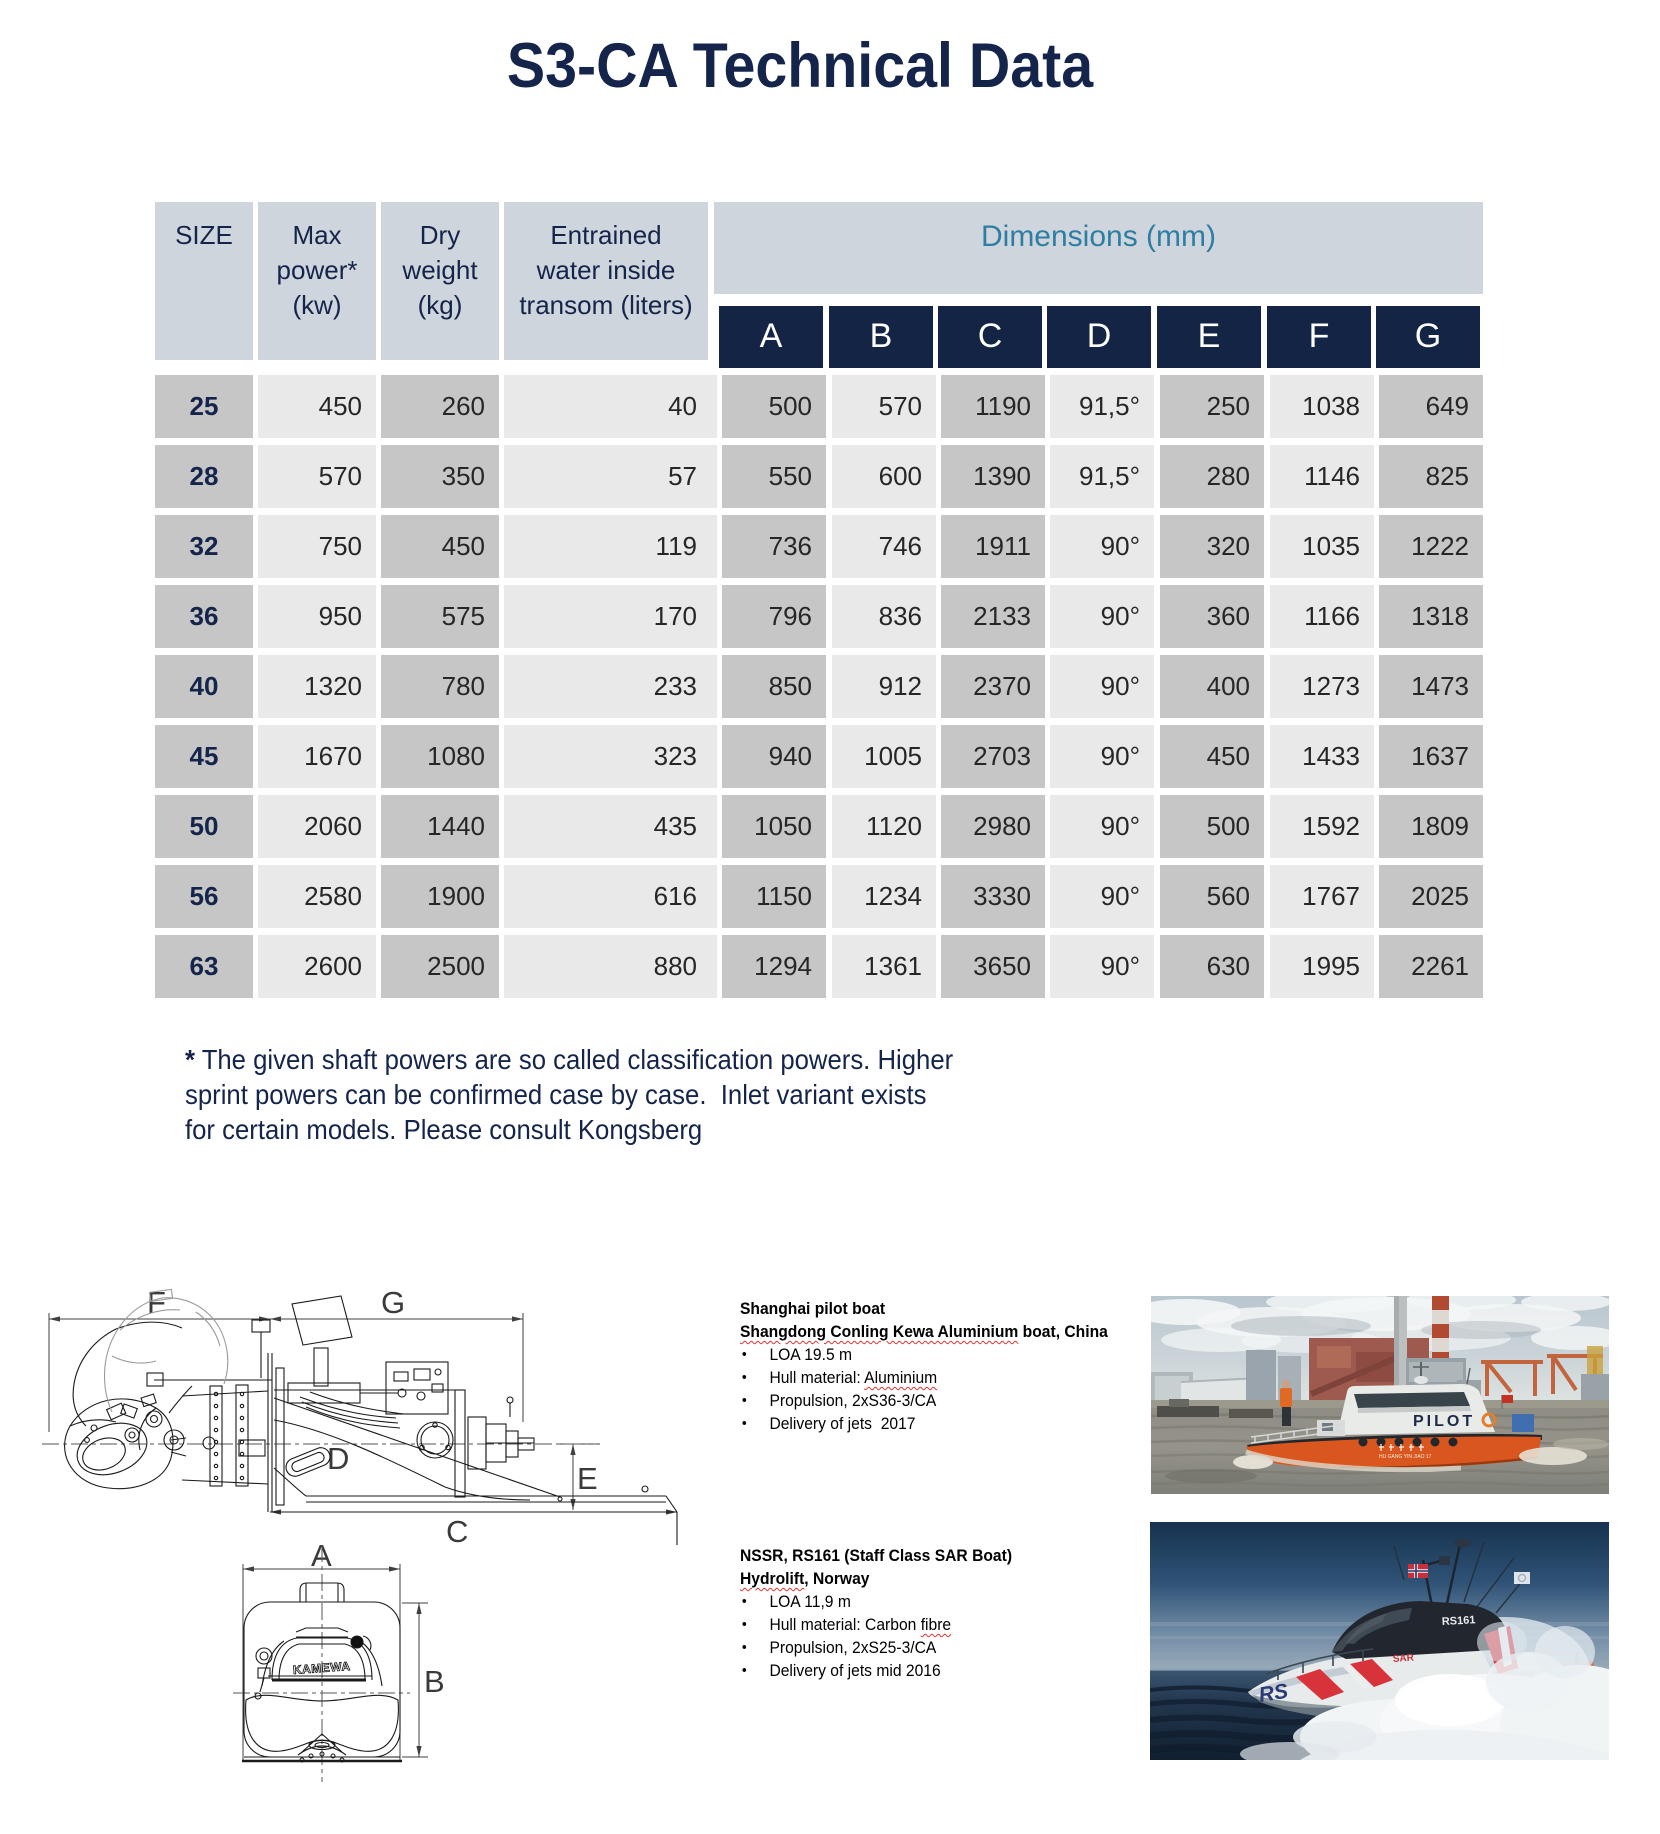  Describe the element at coordinates (1459, 1621) in the screenshot. I see `svg-text: RS161` at that location.